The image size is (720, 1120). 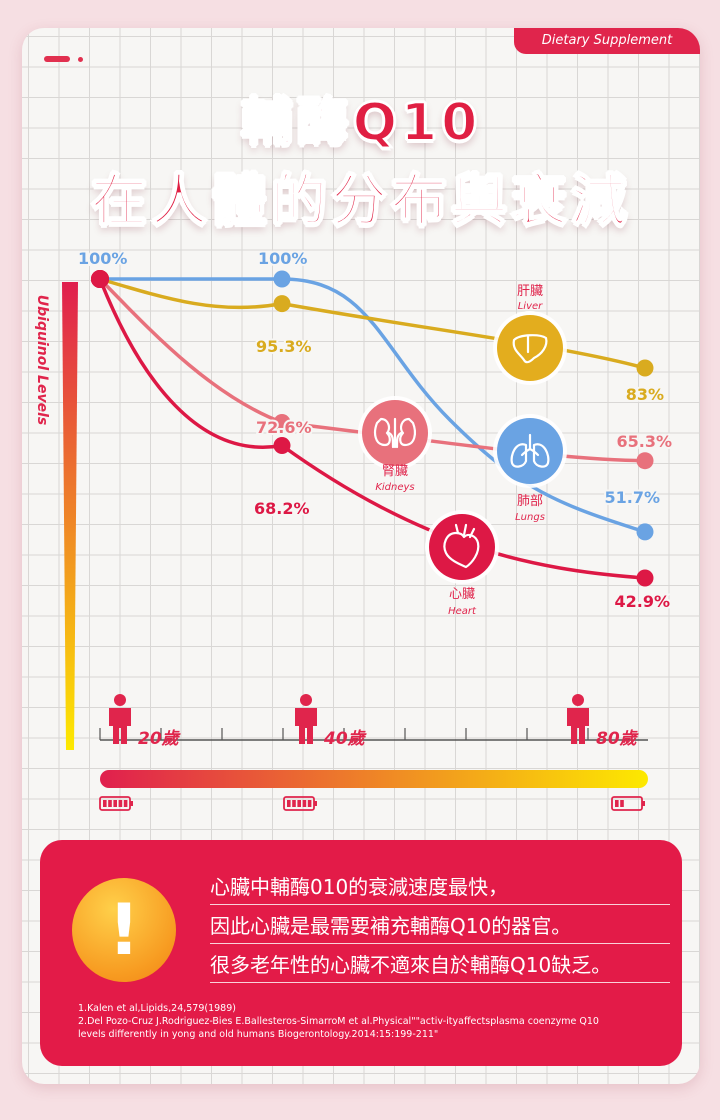 I want to click on kidneys-badge: 腎臟 Kidneys, so click(x=395, y=444).